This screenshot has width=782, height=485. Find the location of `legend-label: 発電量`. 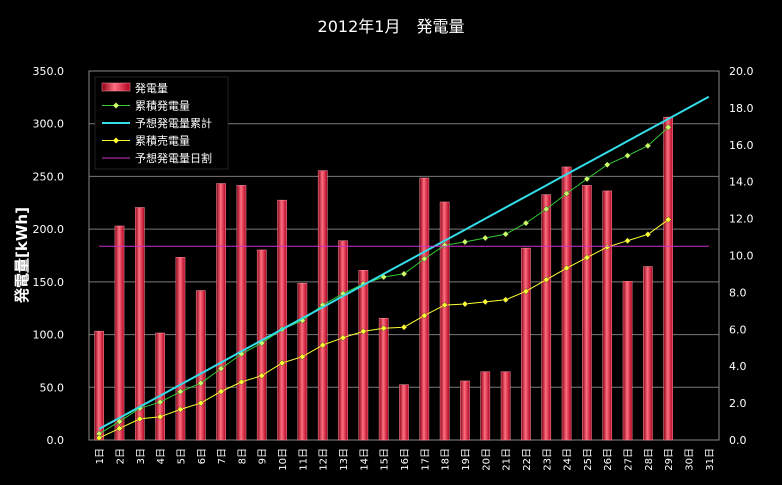

legend-label: 発電量 is located at coordinates (151, 88).